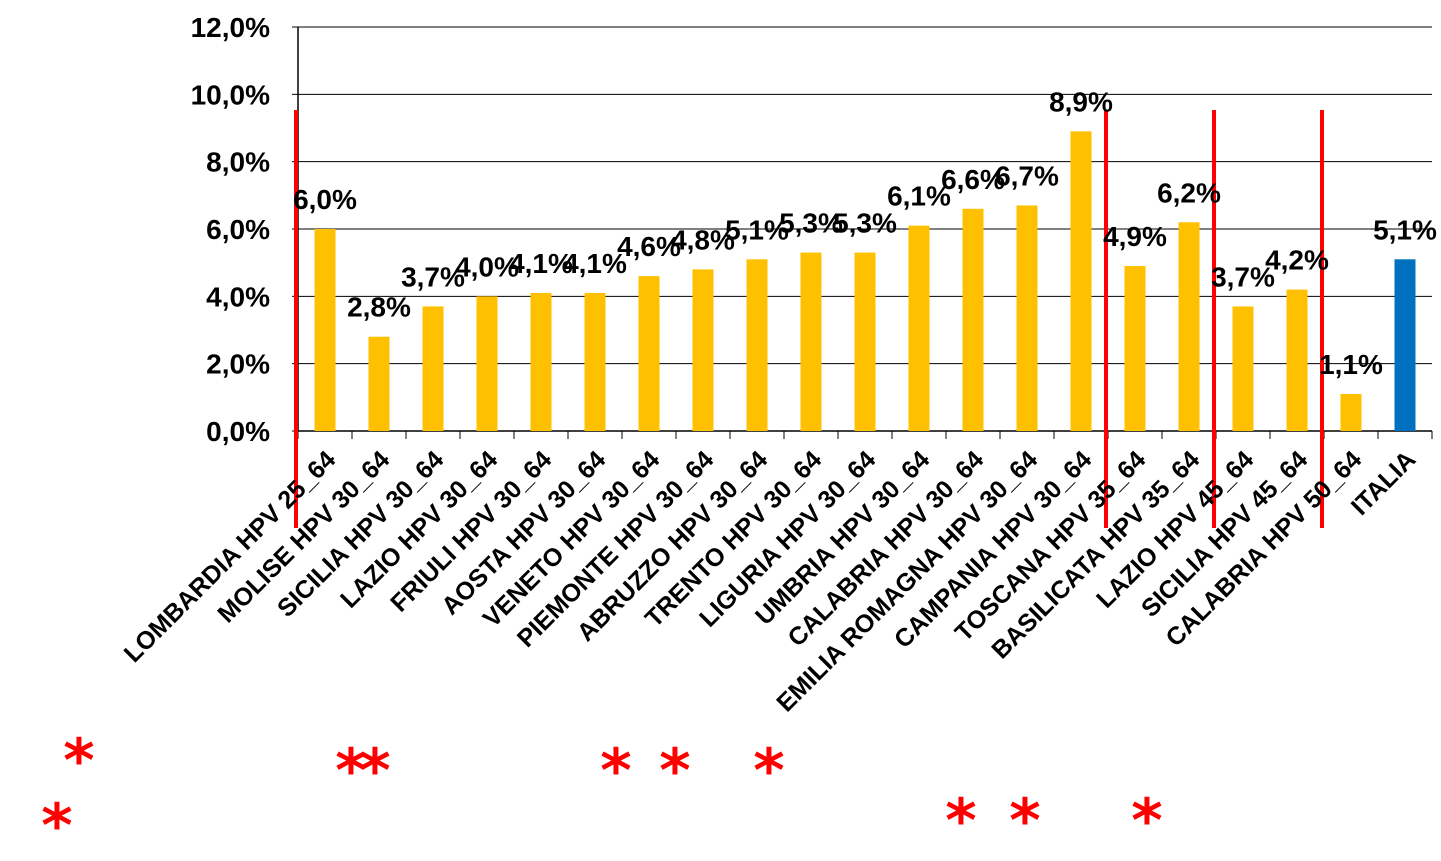 The width and height of the screenshot is (1441, 861). What do you see at coordinates (230, 556) in the screenshot?
I see `category-label: LOMBARDIA HPV 25_64` at bounding box center [230, 556].